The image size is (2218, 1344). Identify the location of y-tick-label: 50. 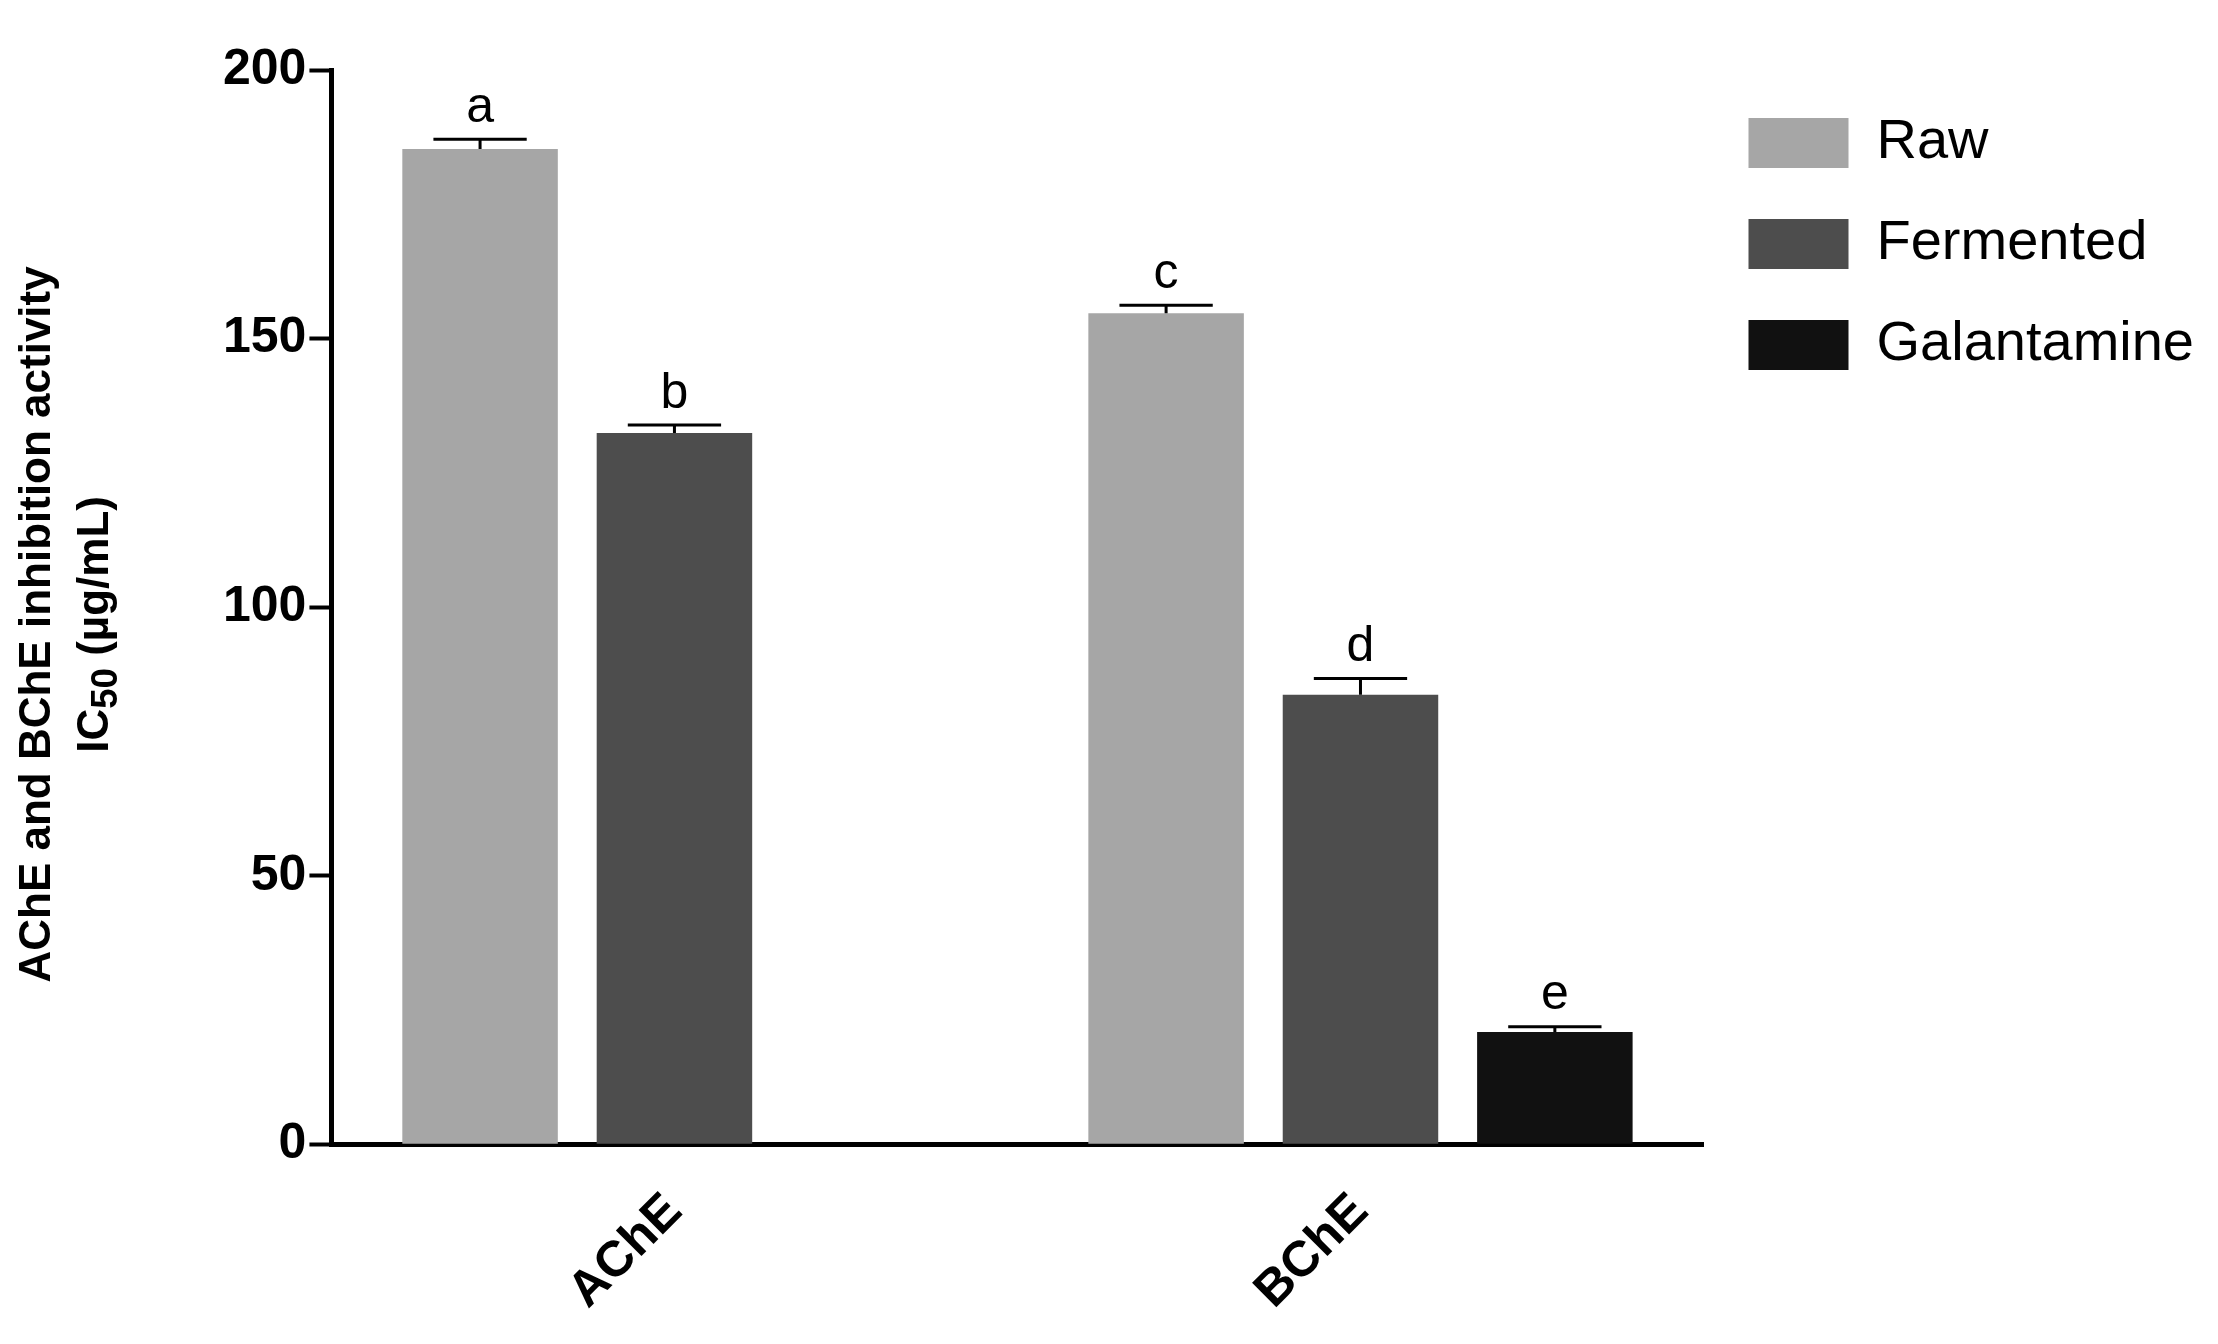
(278, 872).